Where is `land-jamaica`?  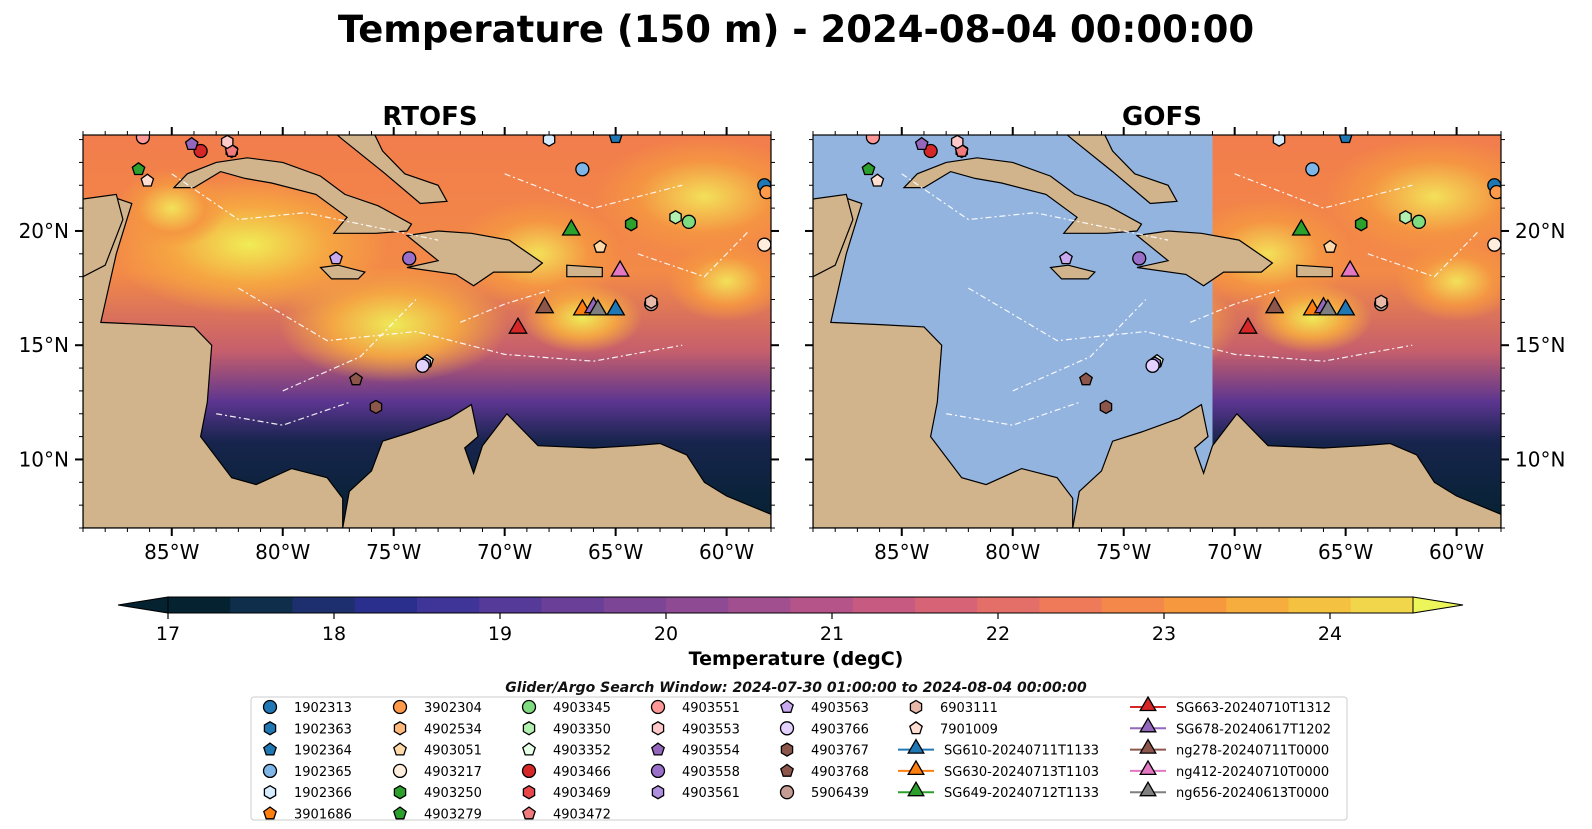 land-jamaica is located at coordinates (1073, 272).